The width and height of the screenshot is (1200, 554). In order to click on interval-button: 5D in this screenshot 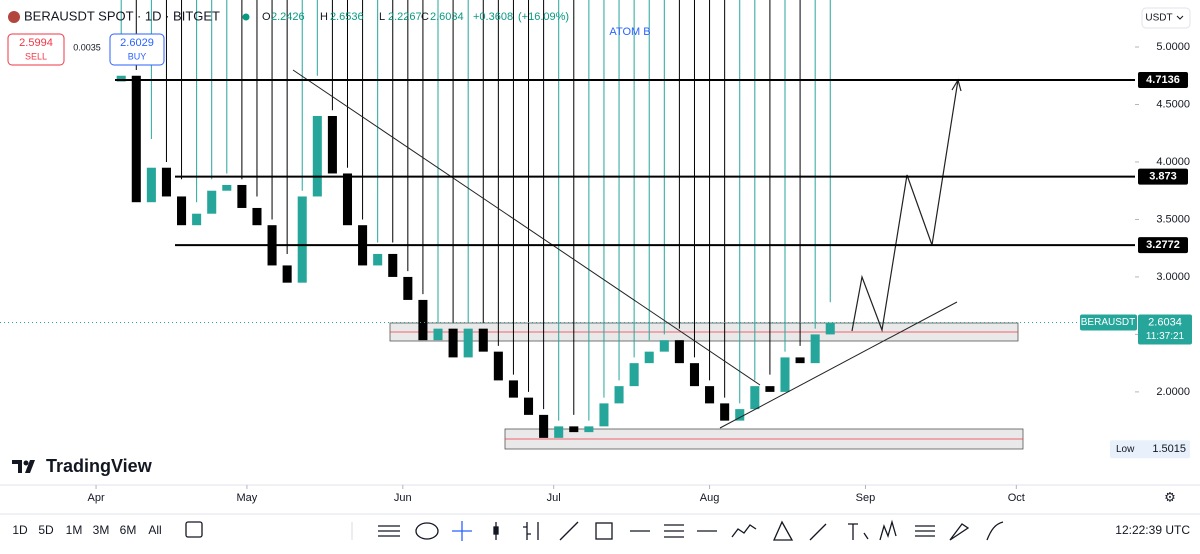, I will do `click(46, 530)`.